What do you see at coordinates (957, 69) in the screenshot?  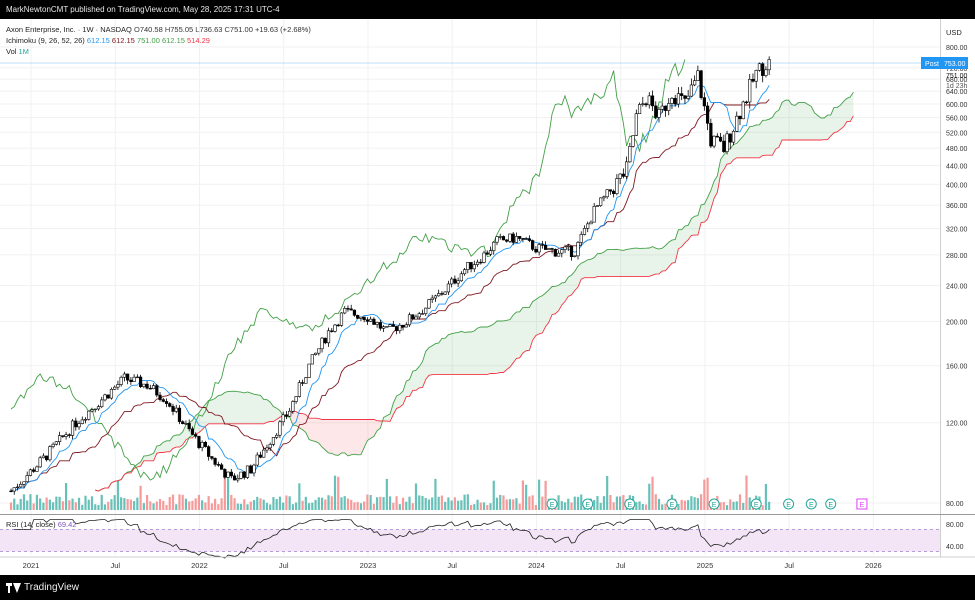 I see `price-tick-label-1: 720.00` at bounding box center [957, 69].